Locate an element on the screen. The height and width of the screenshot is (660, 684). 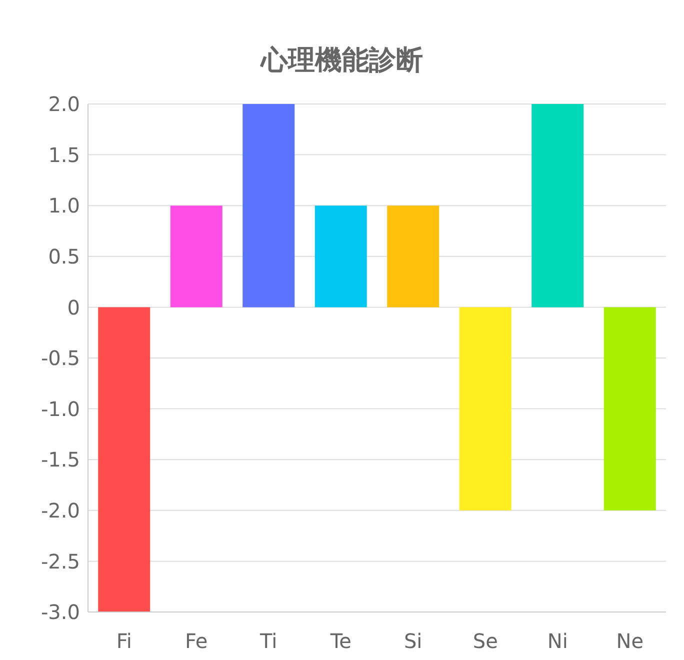
y-tick-label: 1.5 is located at coordinates (64, 154).